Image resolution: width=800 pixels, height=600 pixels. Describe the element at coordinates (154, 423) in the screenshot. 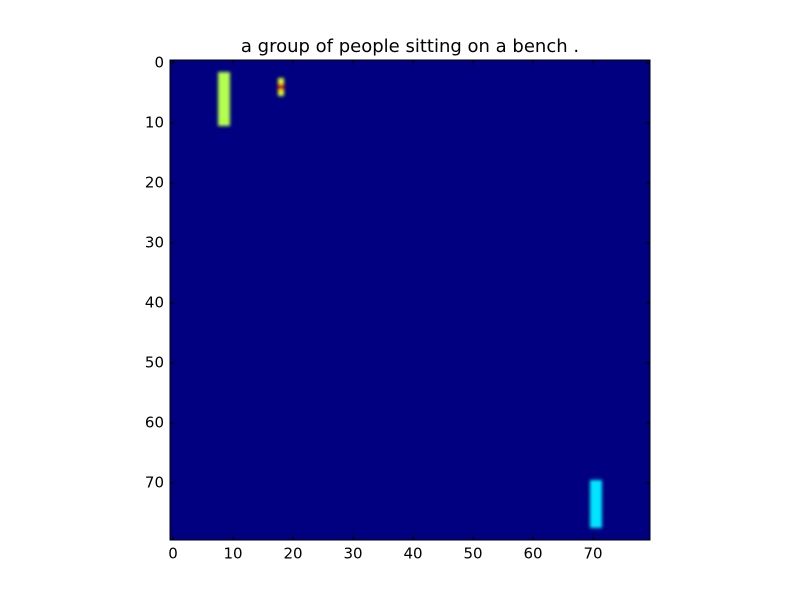

I see `y-tick-label: 60` at that location.